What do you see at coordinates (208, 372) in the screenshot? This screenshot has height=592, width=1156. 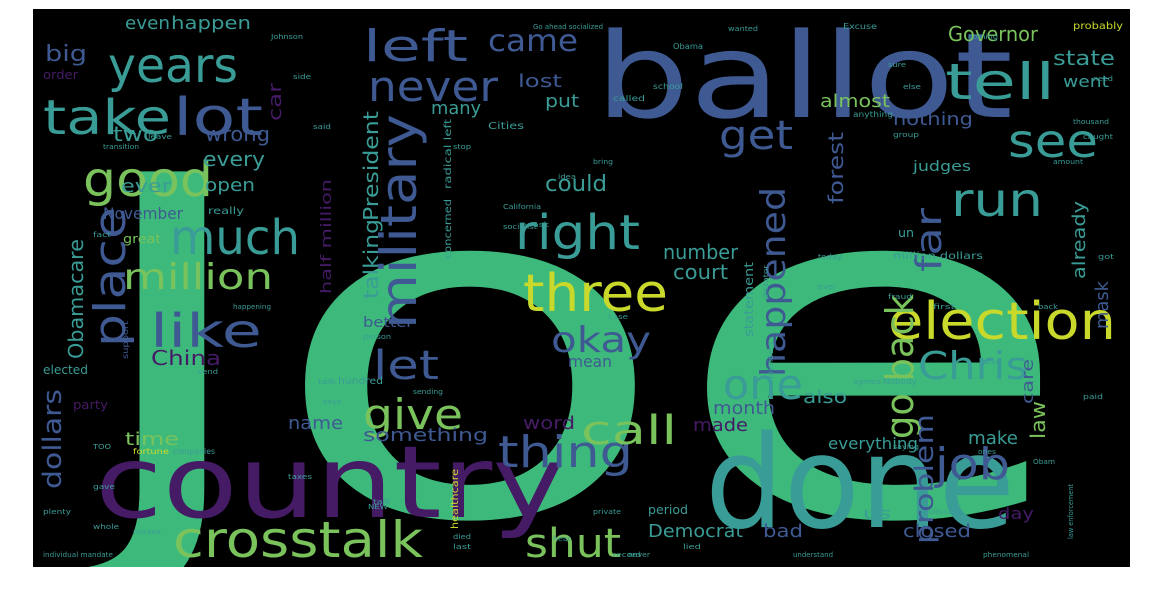 I see `word-send: send` at bounding box center [208, 372].